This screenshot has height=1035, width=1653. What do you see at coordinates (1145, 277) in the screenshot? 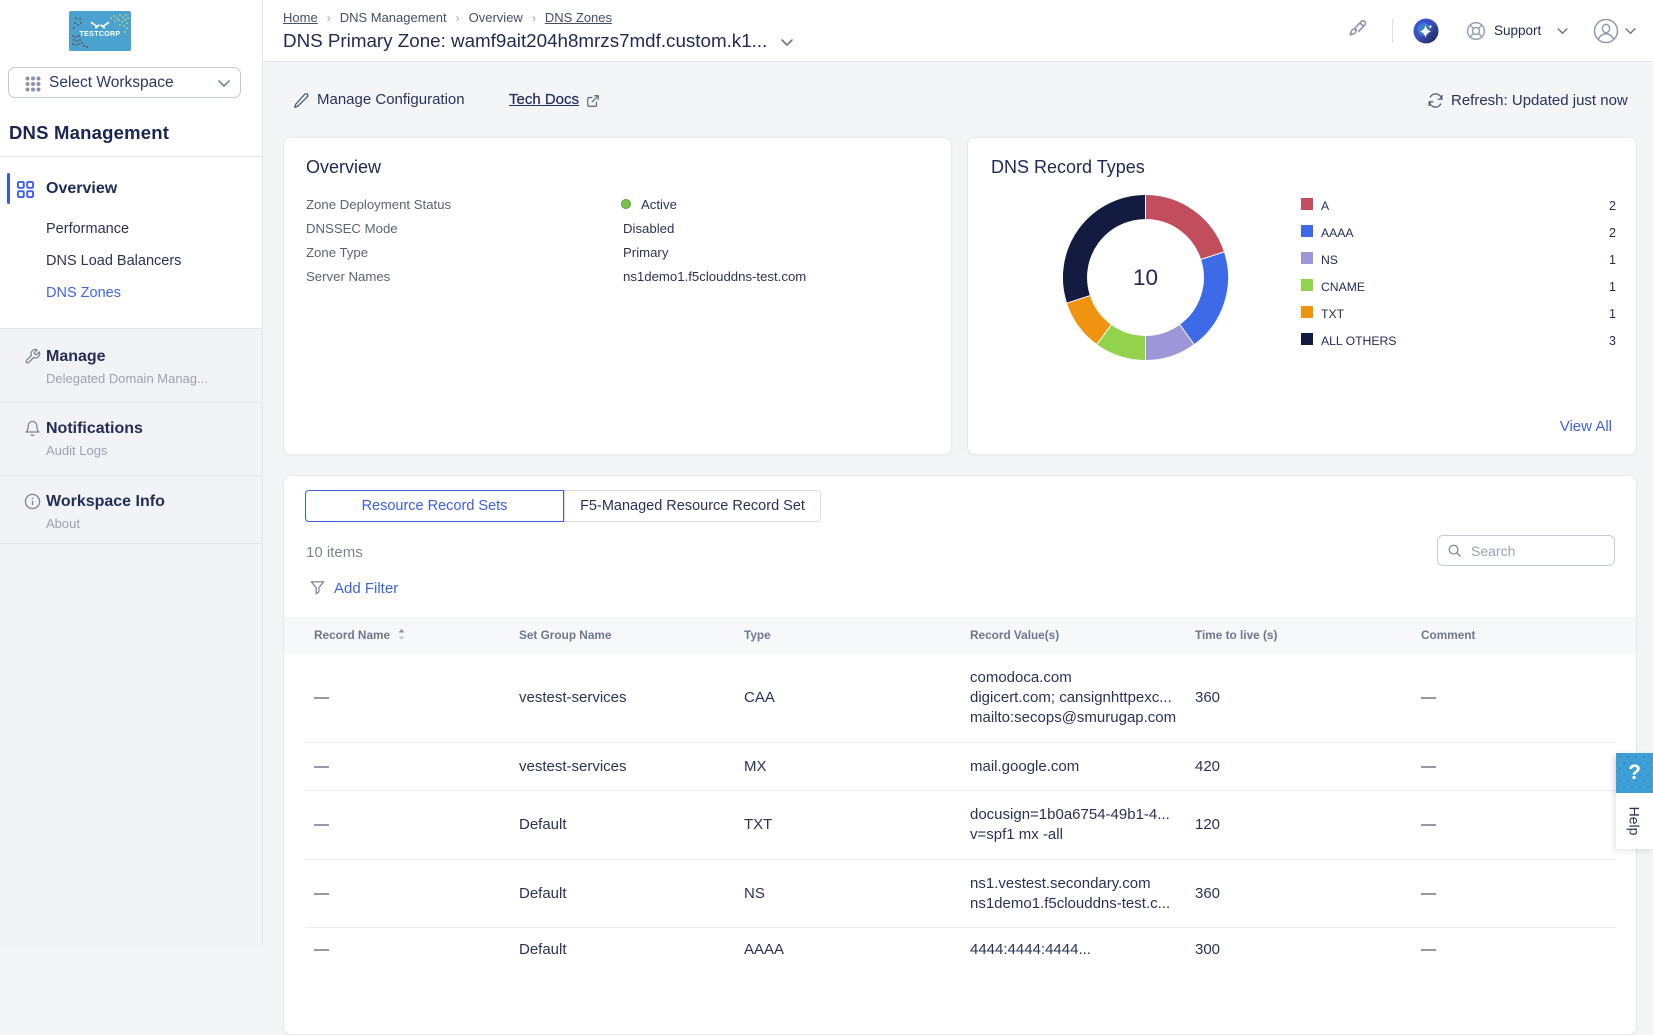
I see `svg-text: 10` at bounding box center [1145, 277].